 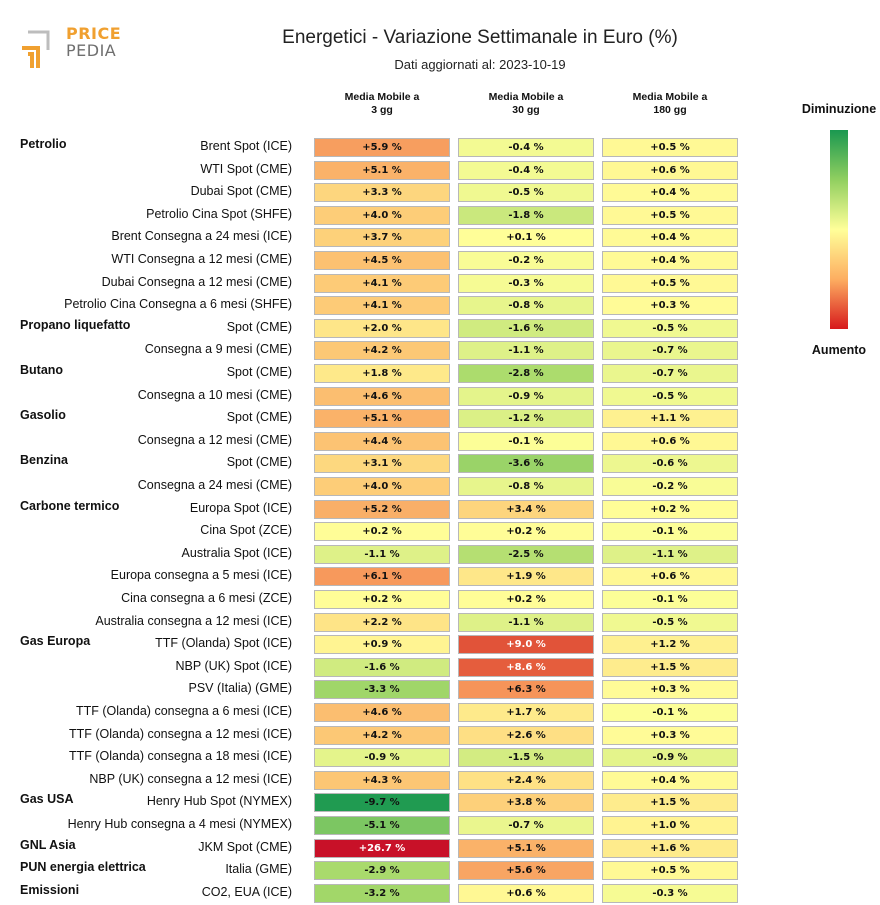 I want to click on row-label: Europa consegna a 5 mesi (ICE), so click(x=201, y=575).